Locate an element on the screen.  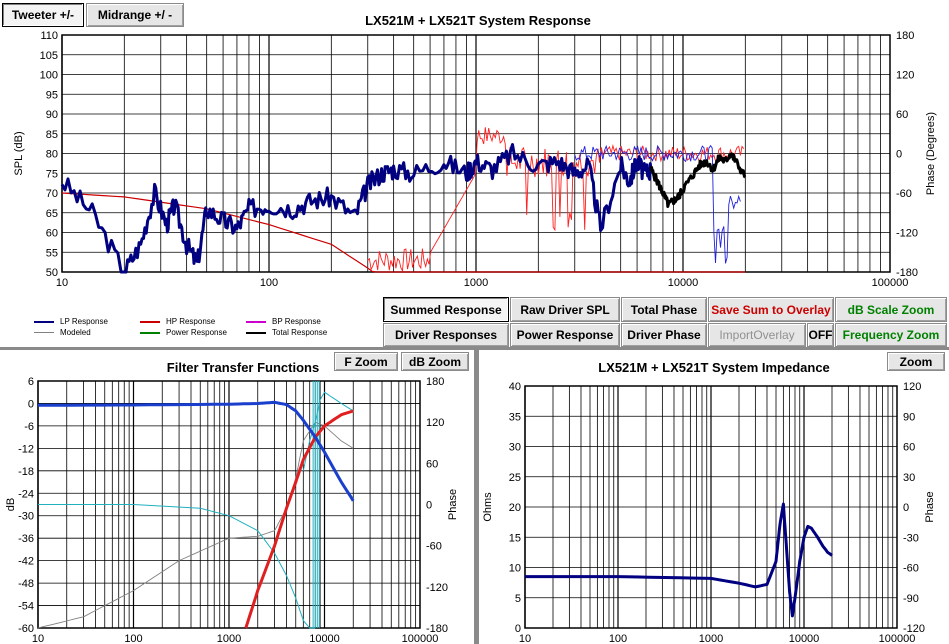
legend-lp-label: LP Response is located at coordinates (84, 321).